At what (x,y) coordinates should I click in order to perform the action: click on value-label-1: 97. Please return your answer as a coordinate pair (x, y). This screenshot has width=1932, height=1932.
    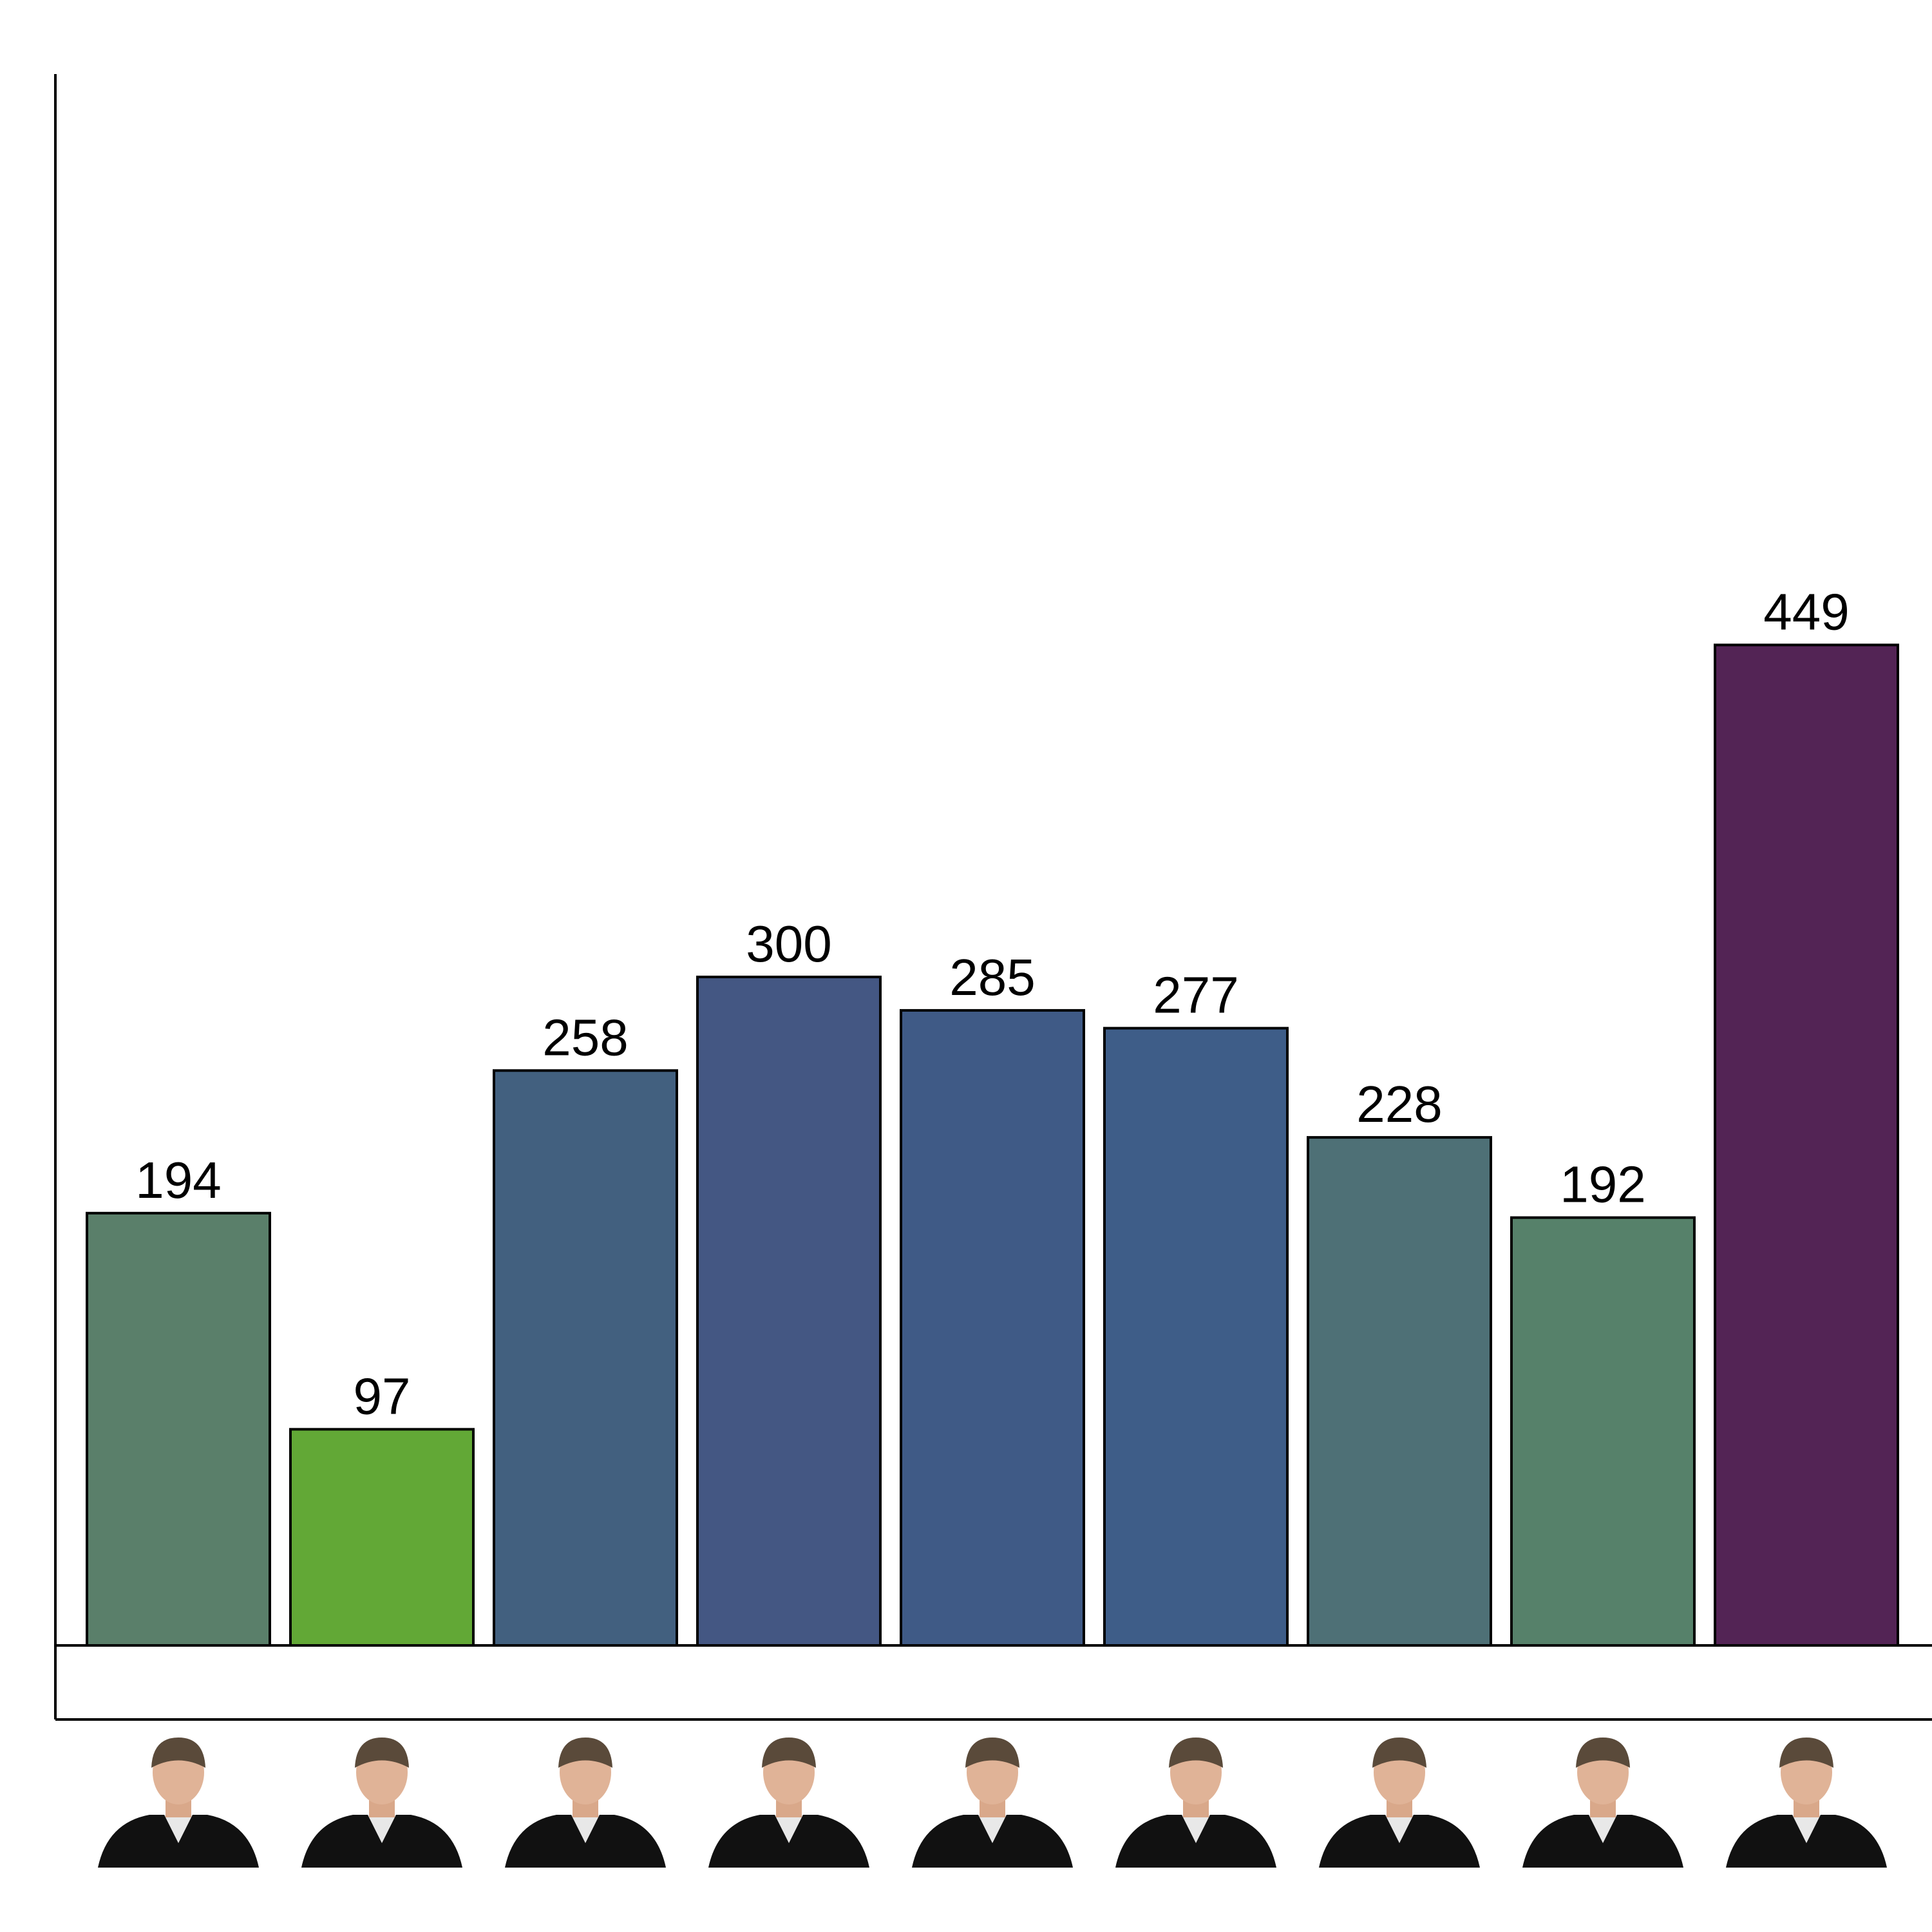
    Looking at the image, I should click on (382, 1396).